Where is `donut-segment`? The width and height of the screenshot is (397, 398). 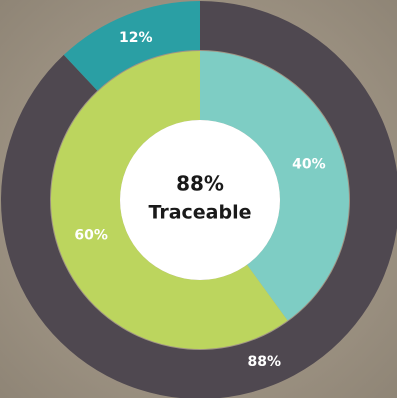
donut-segment is located at coordinates (131, 46).